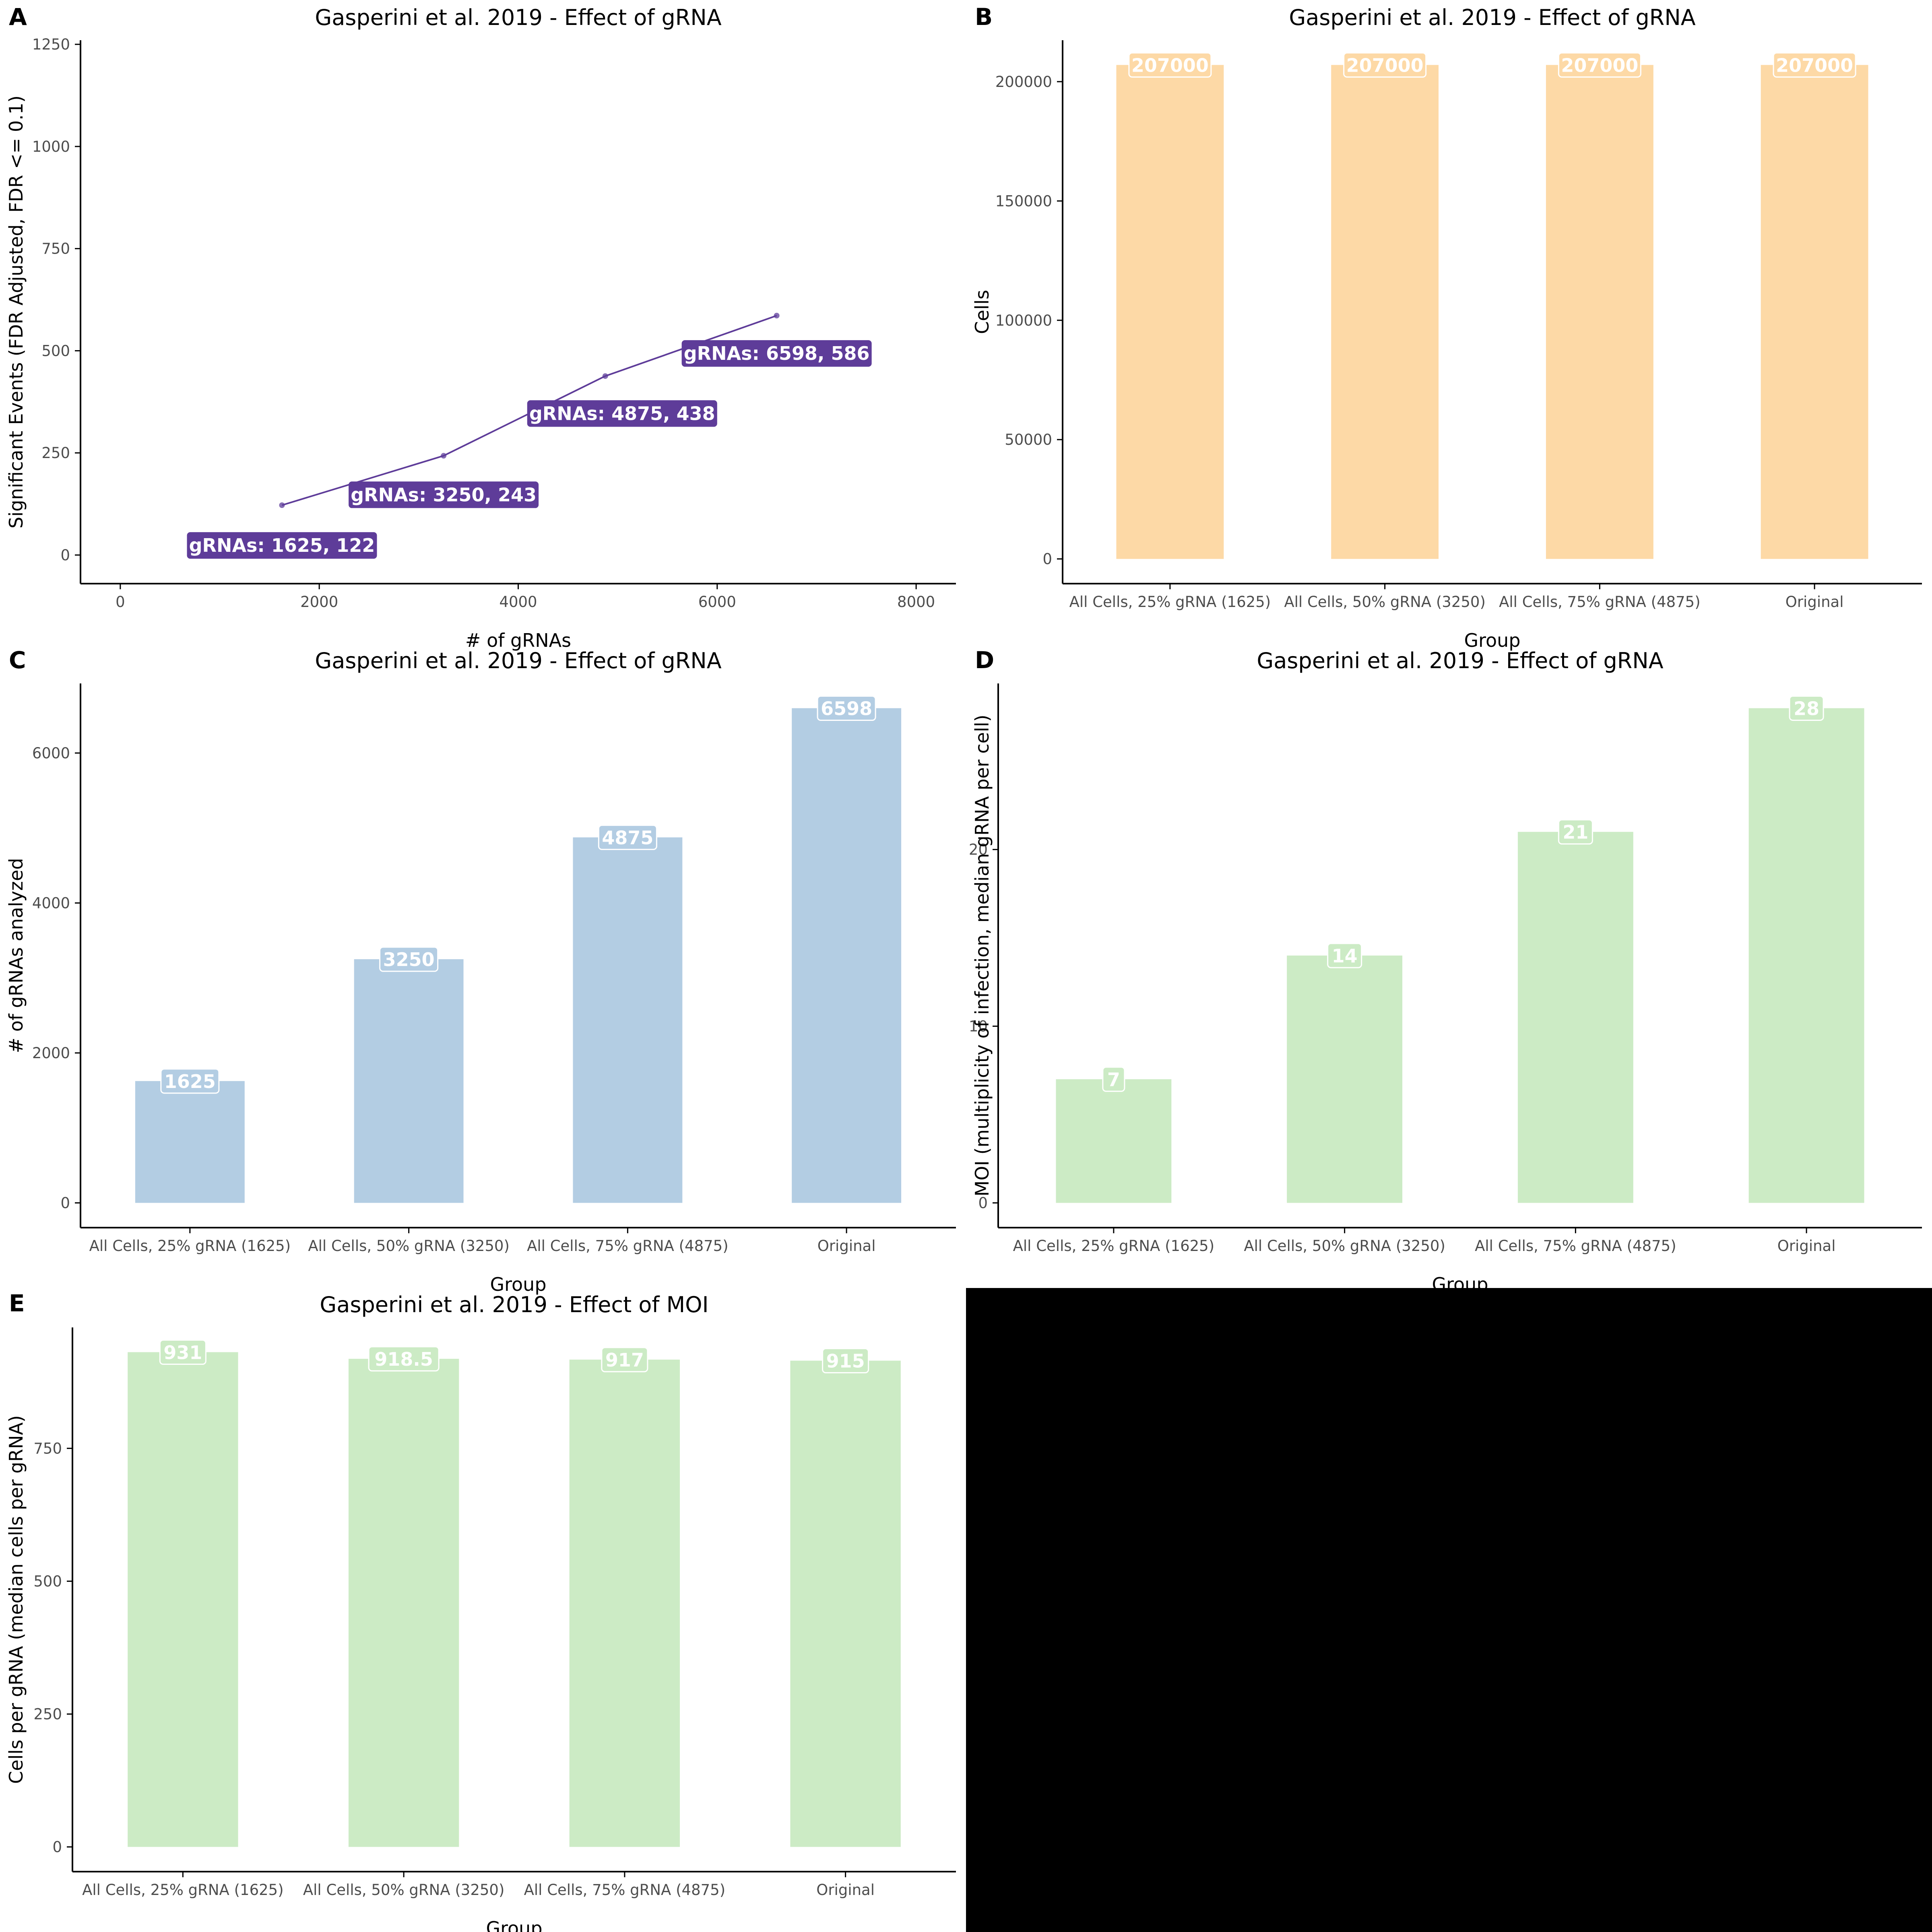 The image size is (1932, 1932). I want to click on y-tick-label: 50000, so click(1028, 439).